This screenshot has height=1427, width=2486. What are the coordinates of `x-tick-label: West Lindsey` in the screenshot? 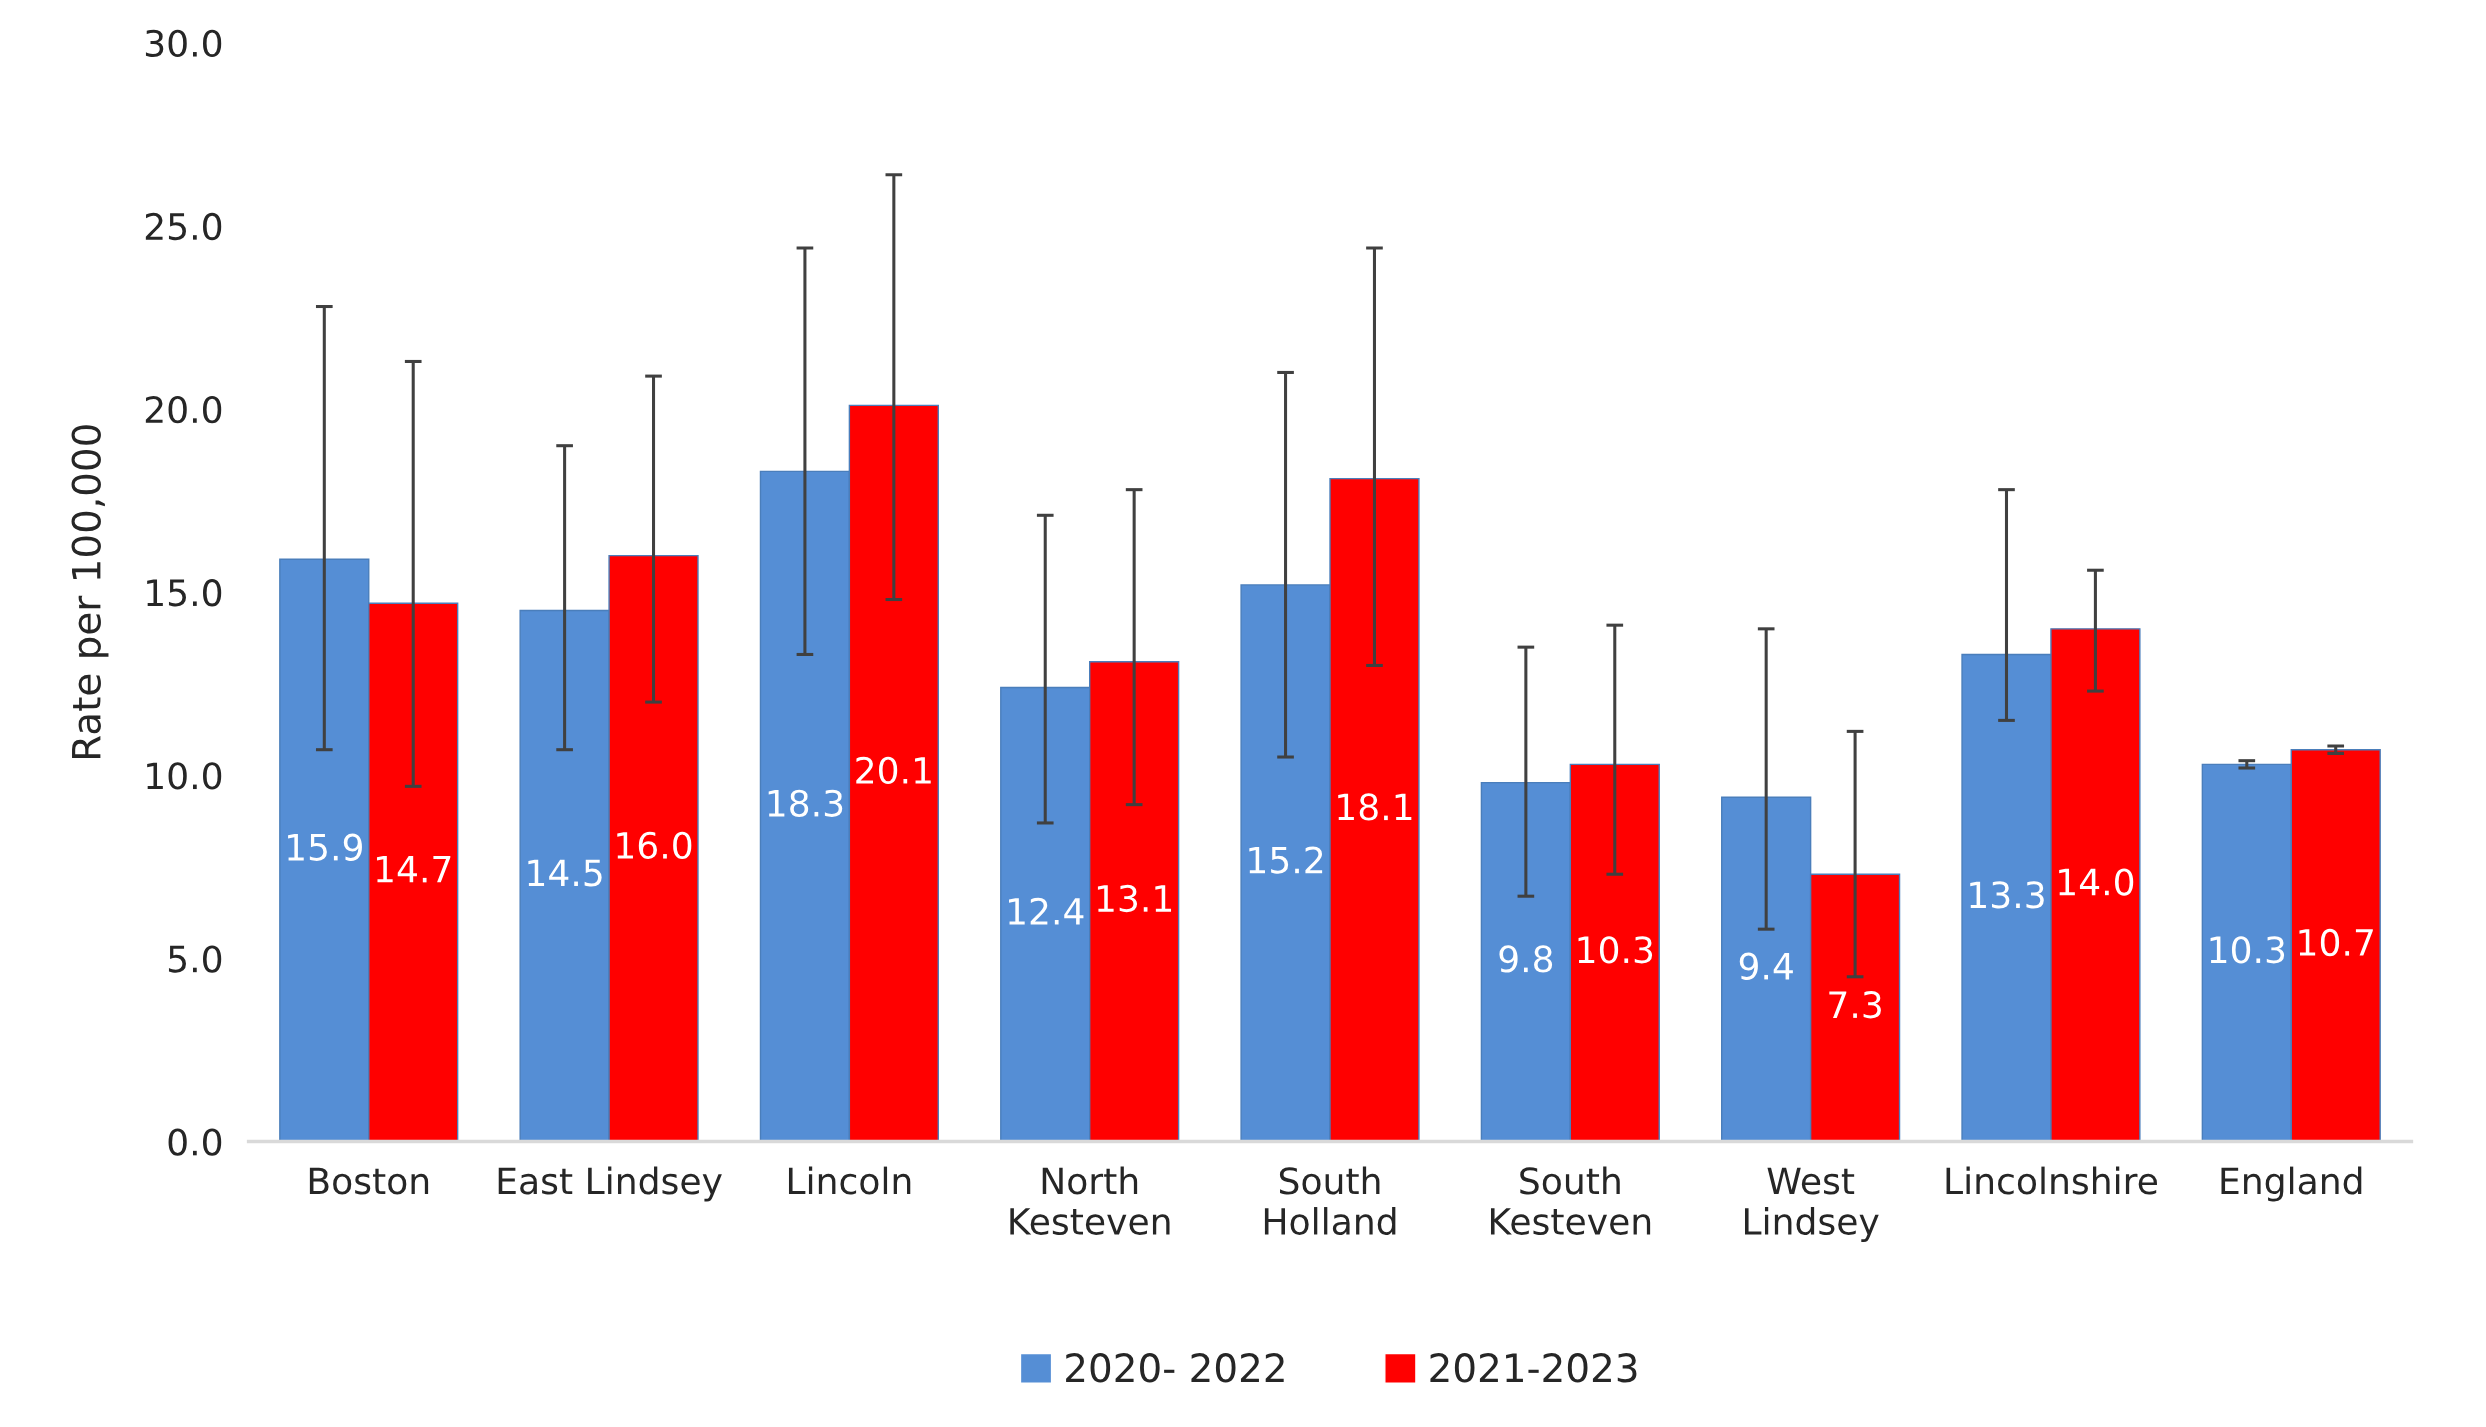 It's located at (1812, 1204).